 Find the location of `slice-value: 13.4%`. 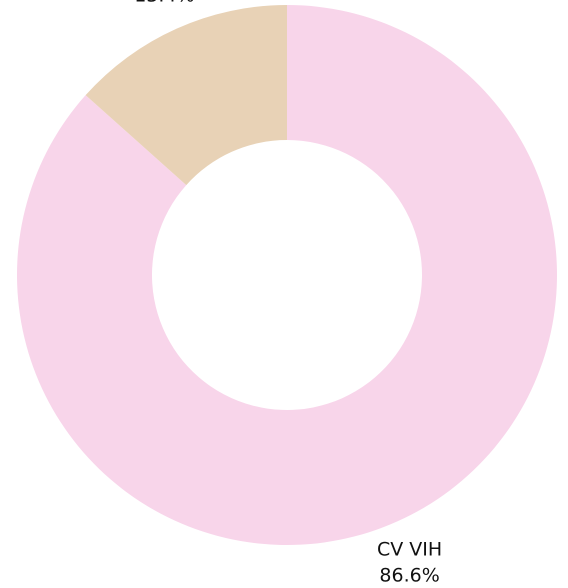

slice-value: 13.4% is located at coordinates (164, 3).